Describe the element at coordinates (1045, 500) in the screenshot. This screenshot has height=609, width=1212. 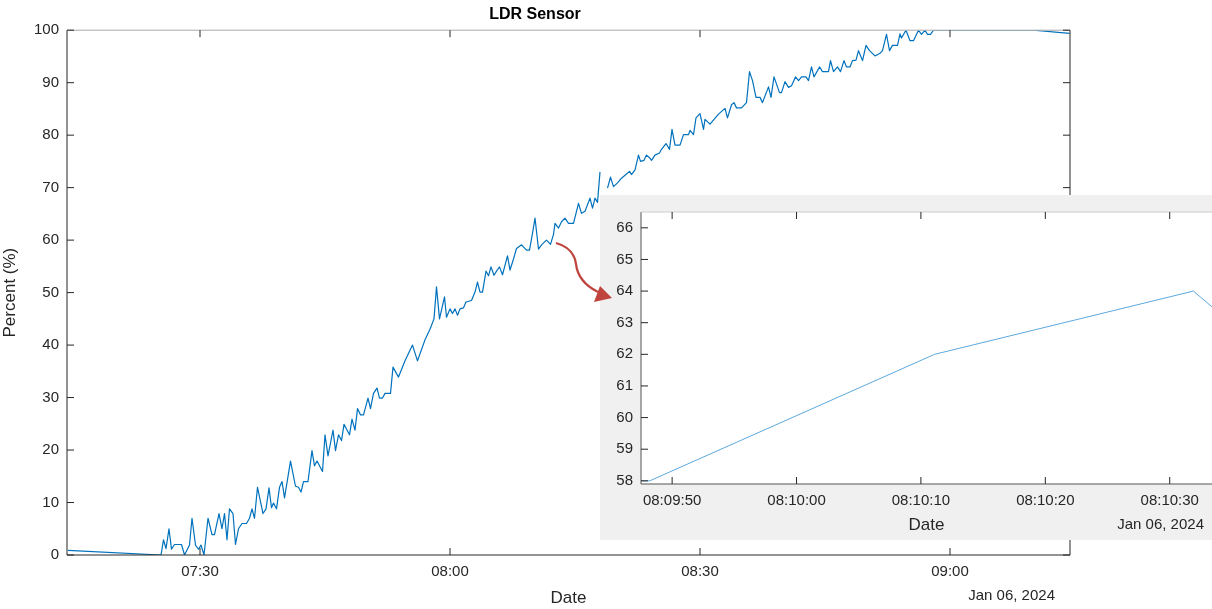
I see `x-tick-label: 08:10:20` at that location.